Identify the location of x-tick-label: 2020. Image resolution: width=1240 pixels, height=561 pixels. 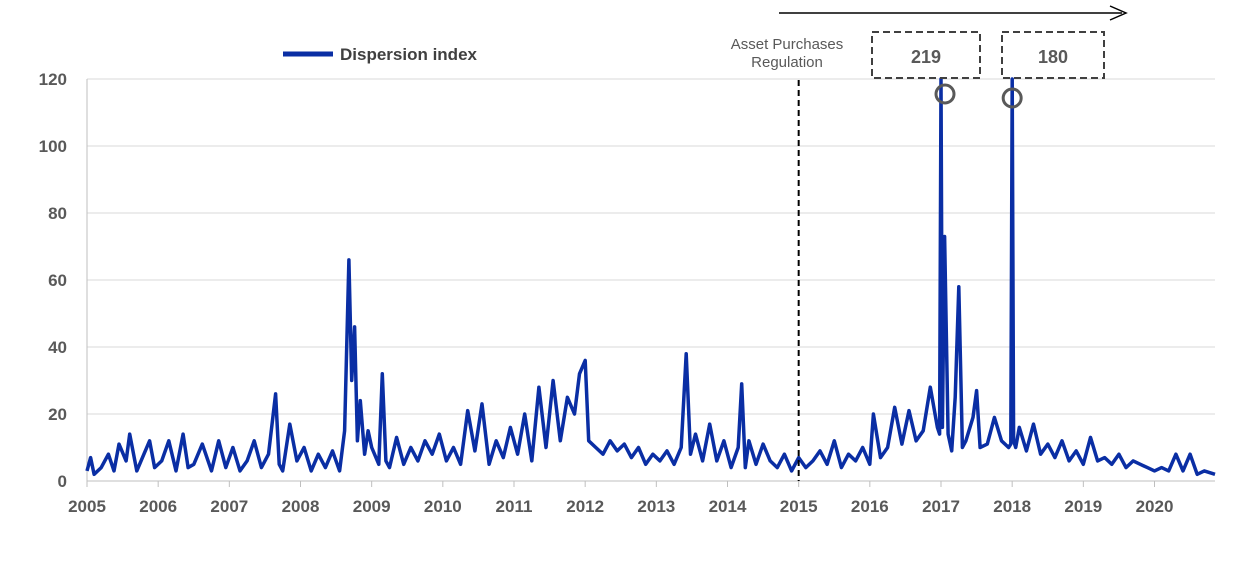
(1155, 506).